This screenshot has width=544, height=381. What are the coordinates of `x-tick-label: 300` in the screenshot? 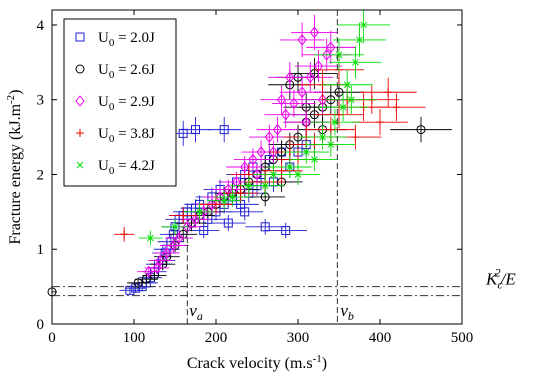 It's located at (298, 338).